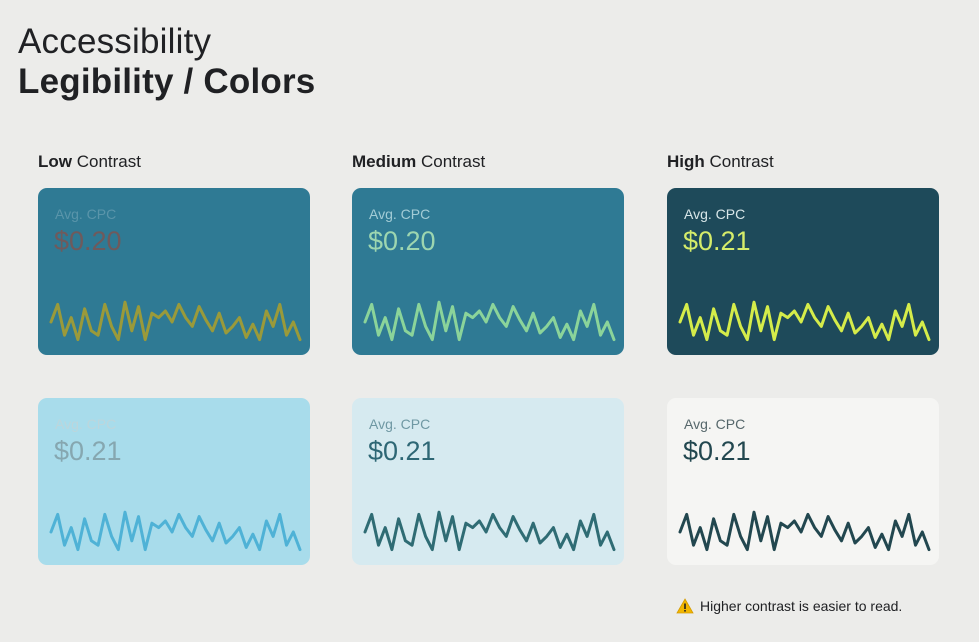 The image size is (979, 642). What do you see at coordinates (801, 606) in the screenshot?
I see `footnote-text: Higher contrast is easier to read.` at bounding box center [801, 606].